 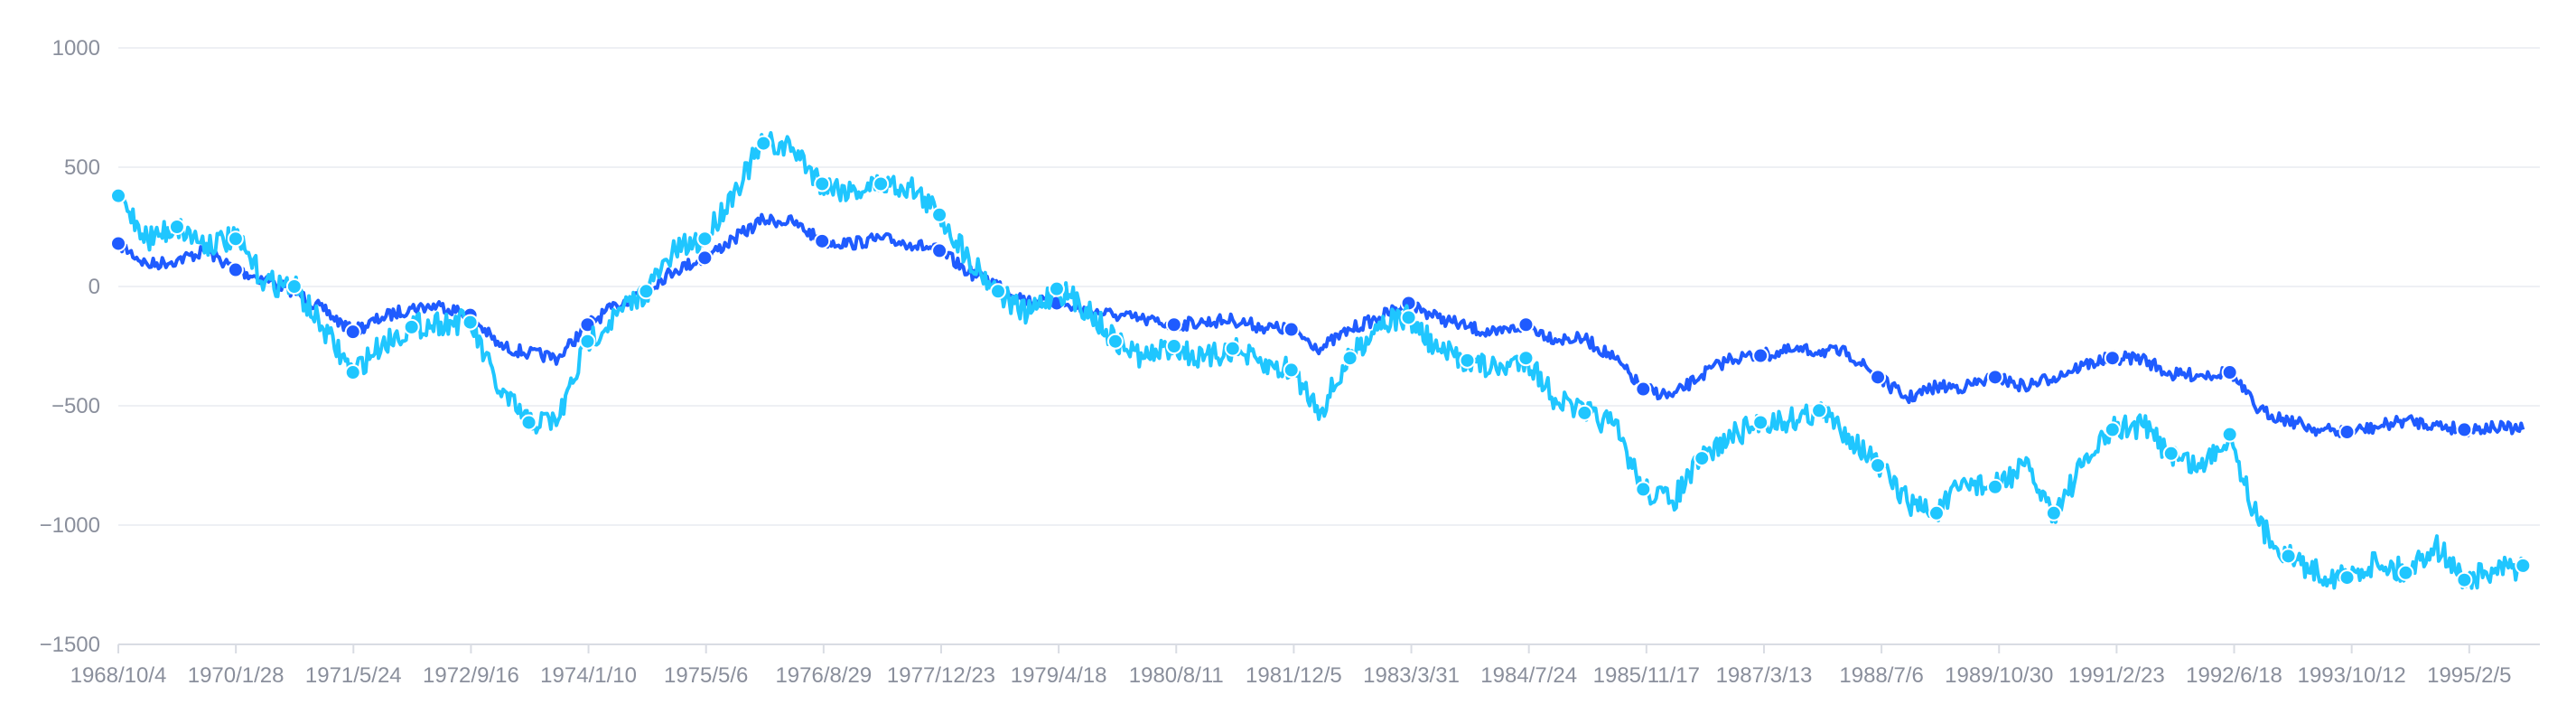 I want to click on x-tick-label: 1976/8/29, so click(x=823, y=675).